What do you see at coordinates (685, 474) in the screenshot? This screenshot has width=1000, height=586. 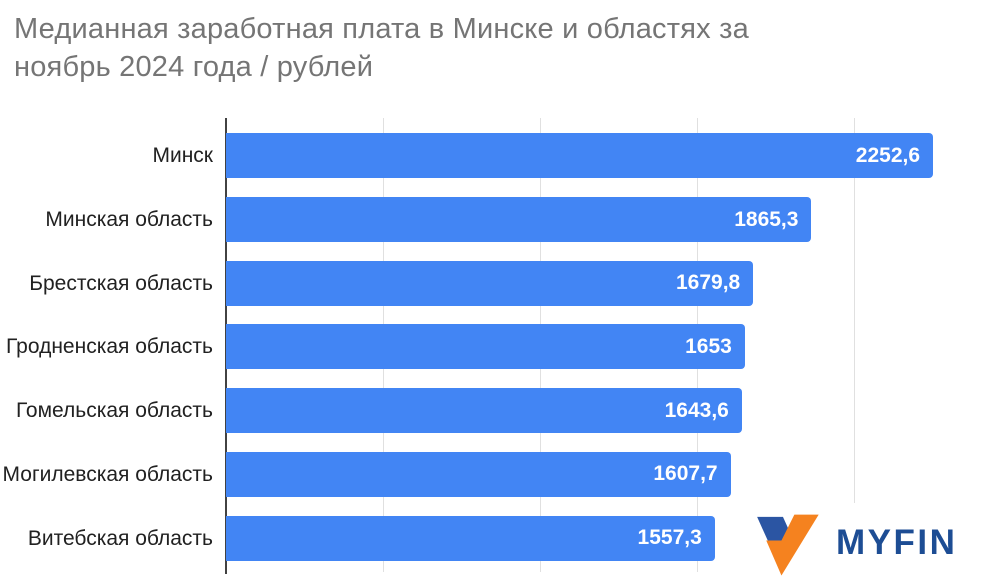 I see `bar-value-label: 1607,7` at bounding box center [685, 474].